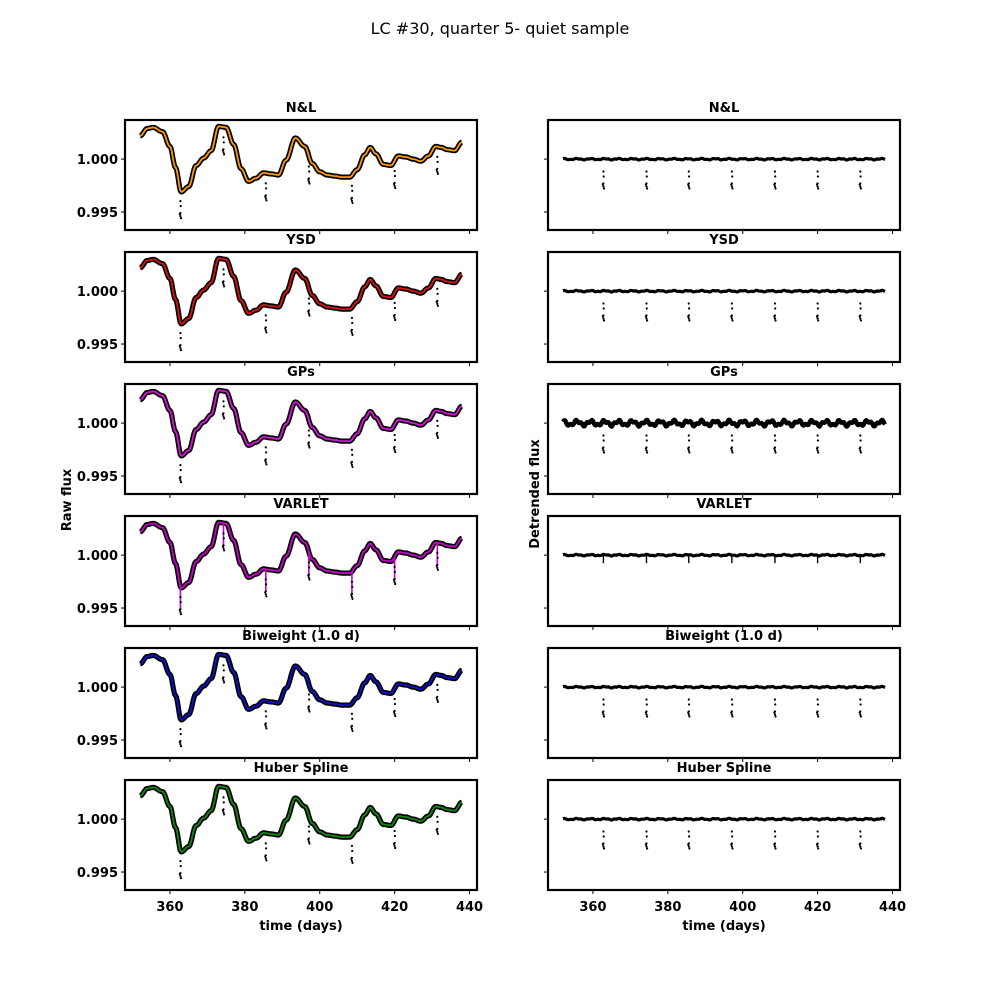 The width and height of the screenshot is (1000, 1000). I want to click on raw-panel-5: Biweight (1.0 d) 1.000 0.995, so click(278, 695).